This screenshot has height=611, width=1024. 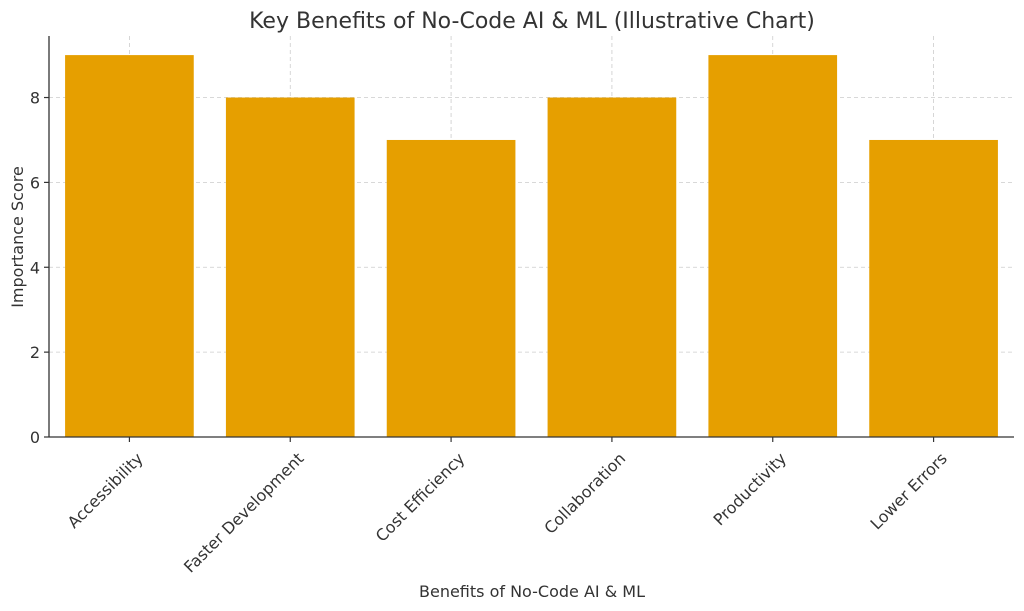 I want to click on y-tick-label-4: 4, so click(x=35, y=267).